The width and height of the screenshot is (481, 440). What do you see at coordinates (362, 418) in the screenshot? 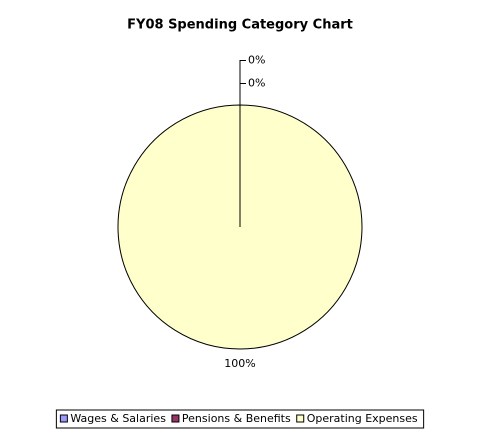
I see `legend-label: Operating Expenses` at bounding box center [362, 418].